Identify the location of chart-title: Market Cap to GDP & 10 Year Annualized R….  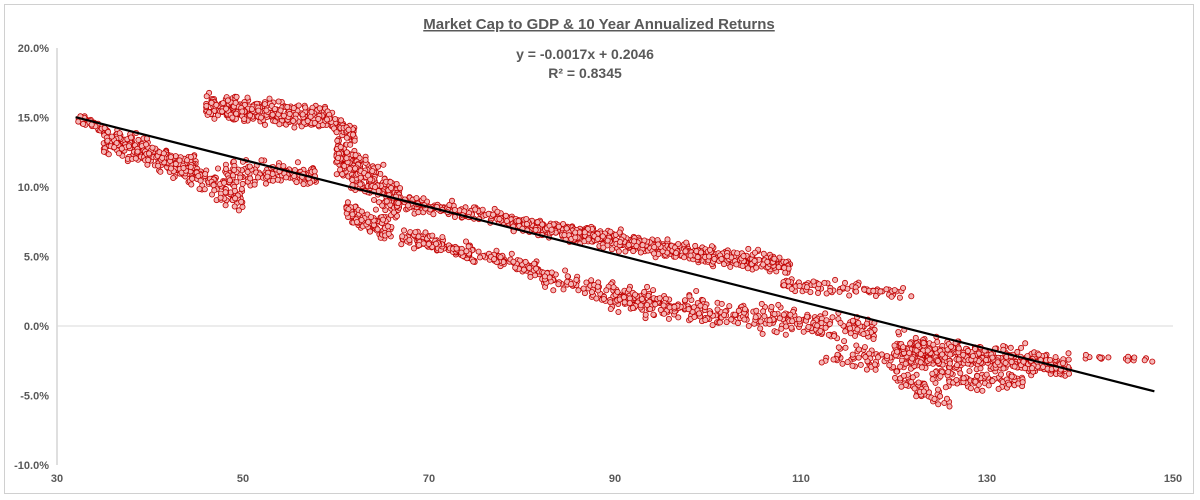
(599, 24).